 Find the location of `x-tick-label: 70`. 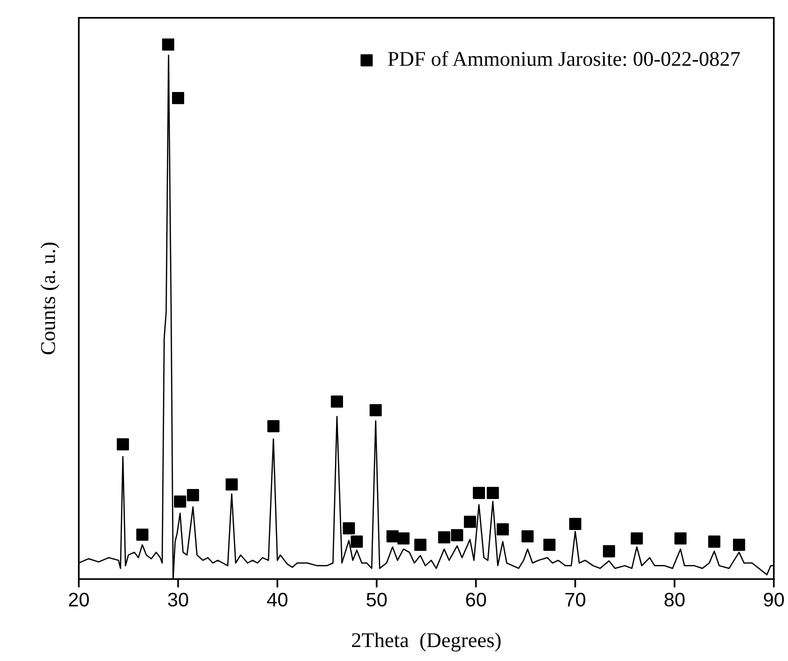

x-tick-label: 70 is located at coordinates (575, 599).